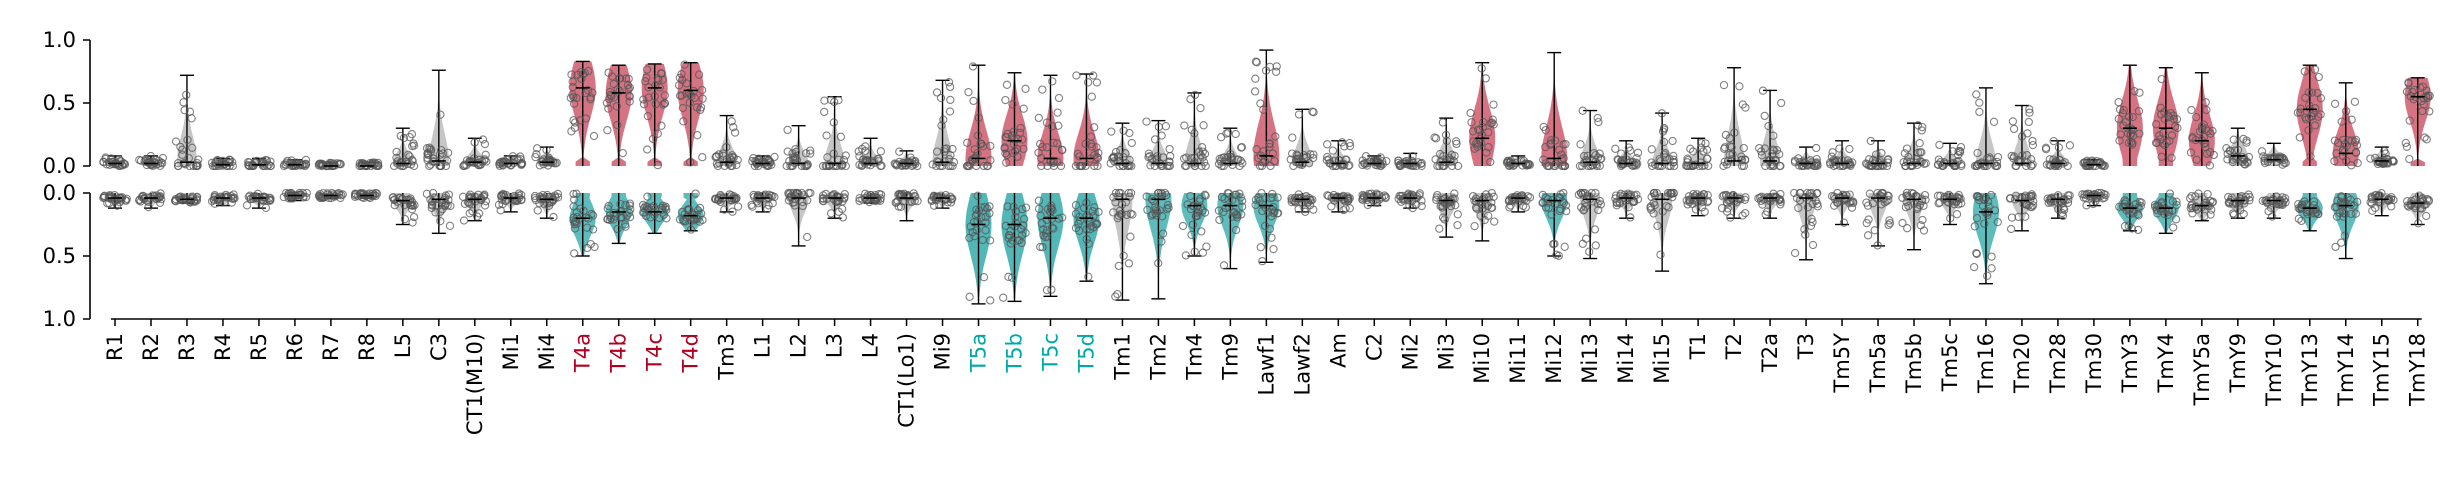 This screenshot has height=489, width=2445. I want to click on top-violin-L4, so click(870, 154).